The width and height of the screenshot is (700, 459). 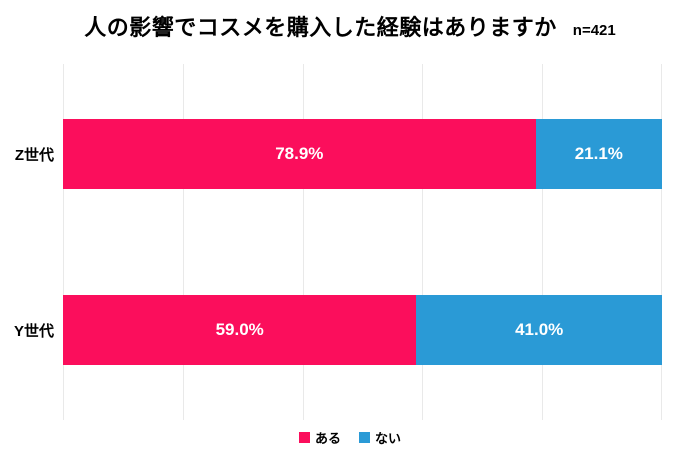 I want to click on legend-item-nai: ない, so click(x=380, y=437).